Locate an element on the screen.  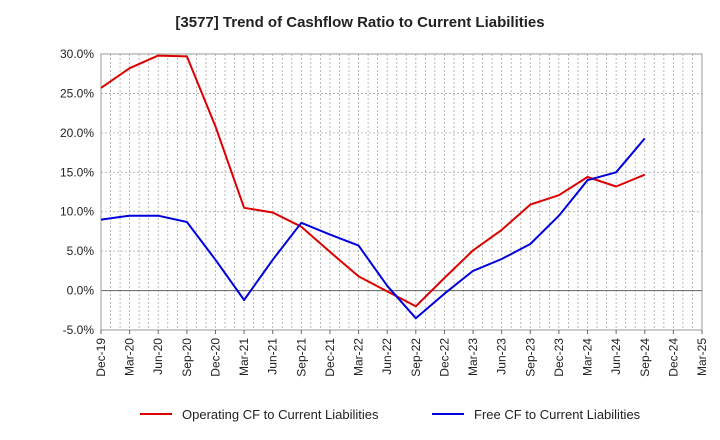
x-tick-label: Dec-23 is located at coordinates (559, 357).